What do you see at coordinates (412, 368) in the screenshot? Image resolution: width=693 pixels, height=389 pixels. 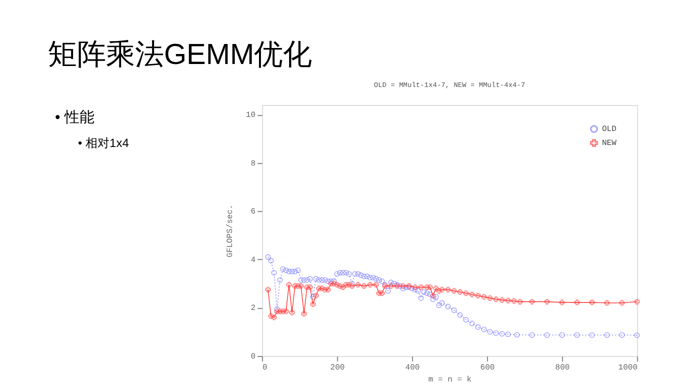 I see `x-tick-label: 400` at bounding box center [412, 368].